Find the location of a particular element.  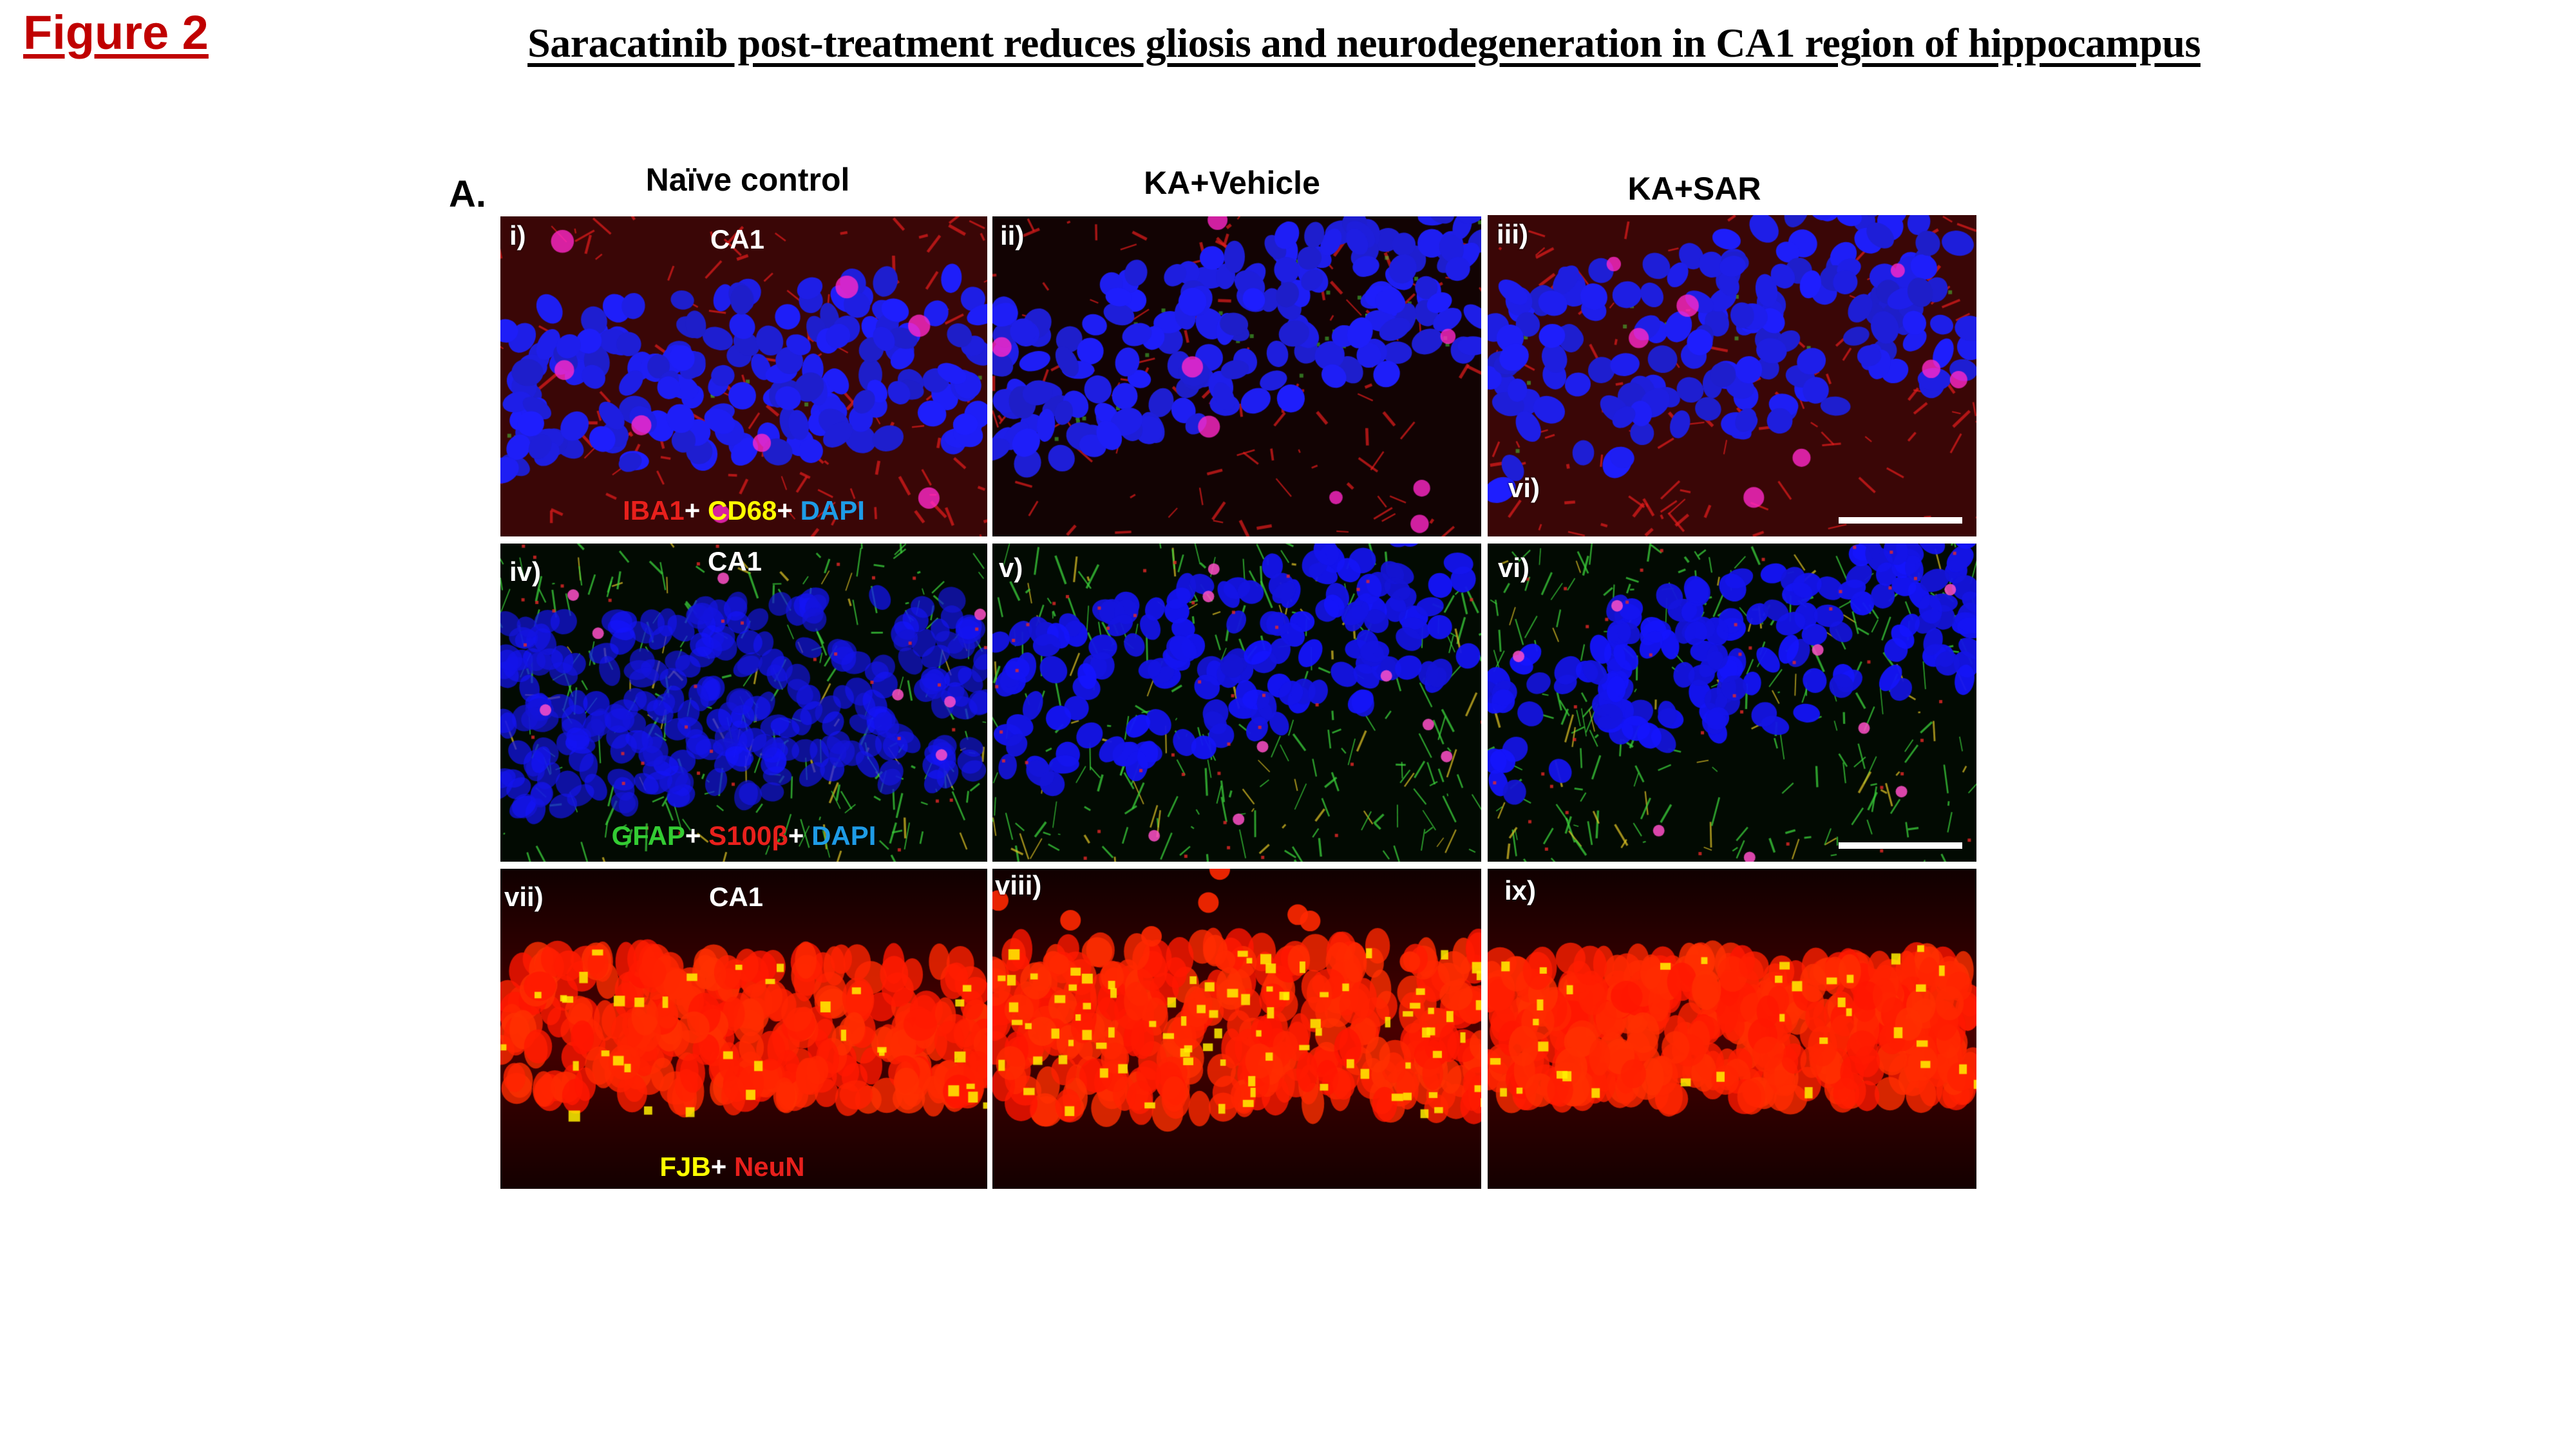

column-header-ka-vehicle: KA+Vehicle is located at coordinates (1232, 183).